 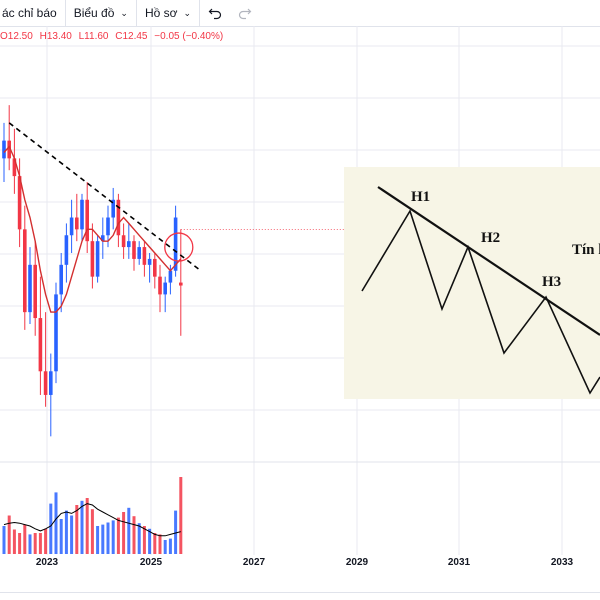 What do you see at coordinates (29, 13) in the screenshot?
I see `indicators-label: ác chỉ báo` at bounding box center [29, 13].